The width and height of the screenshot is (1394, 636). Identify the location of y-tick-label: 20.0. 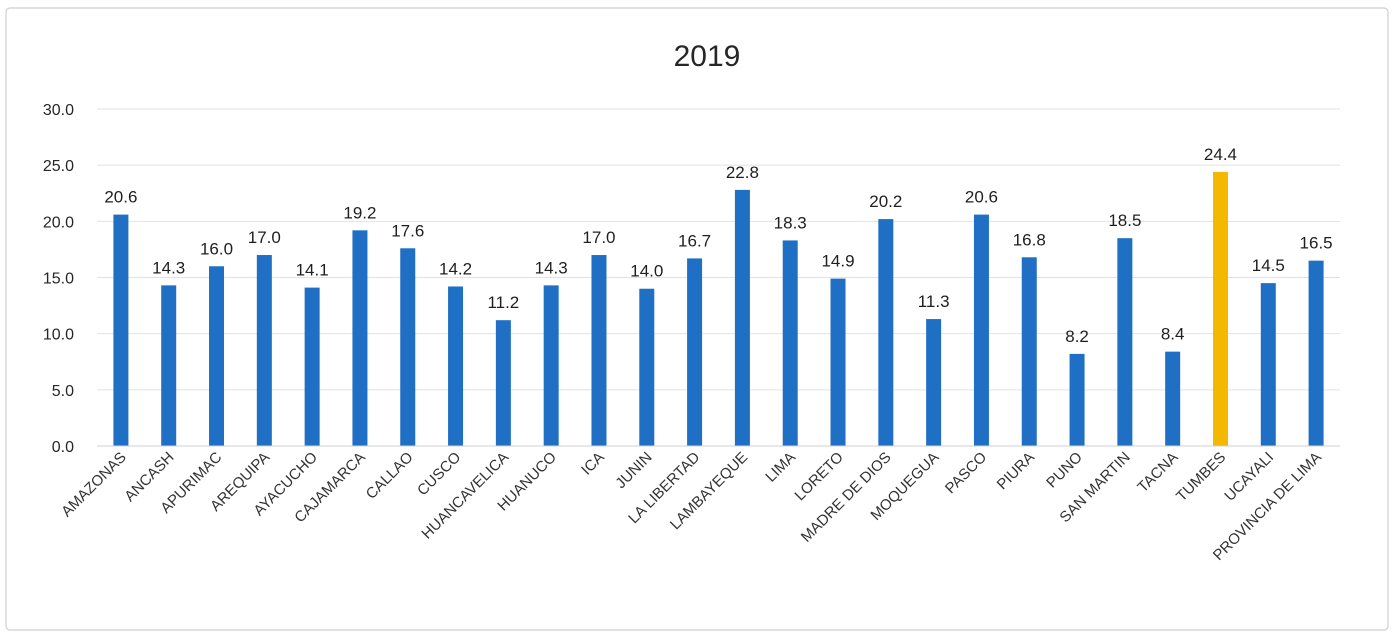
(58, 222).